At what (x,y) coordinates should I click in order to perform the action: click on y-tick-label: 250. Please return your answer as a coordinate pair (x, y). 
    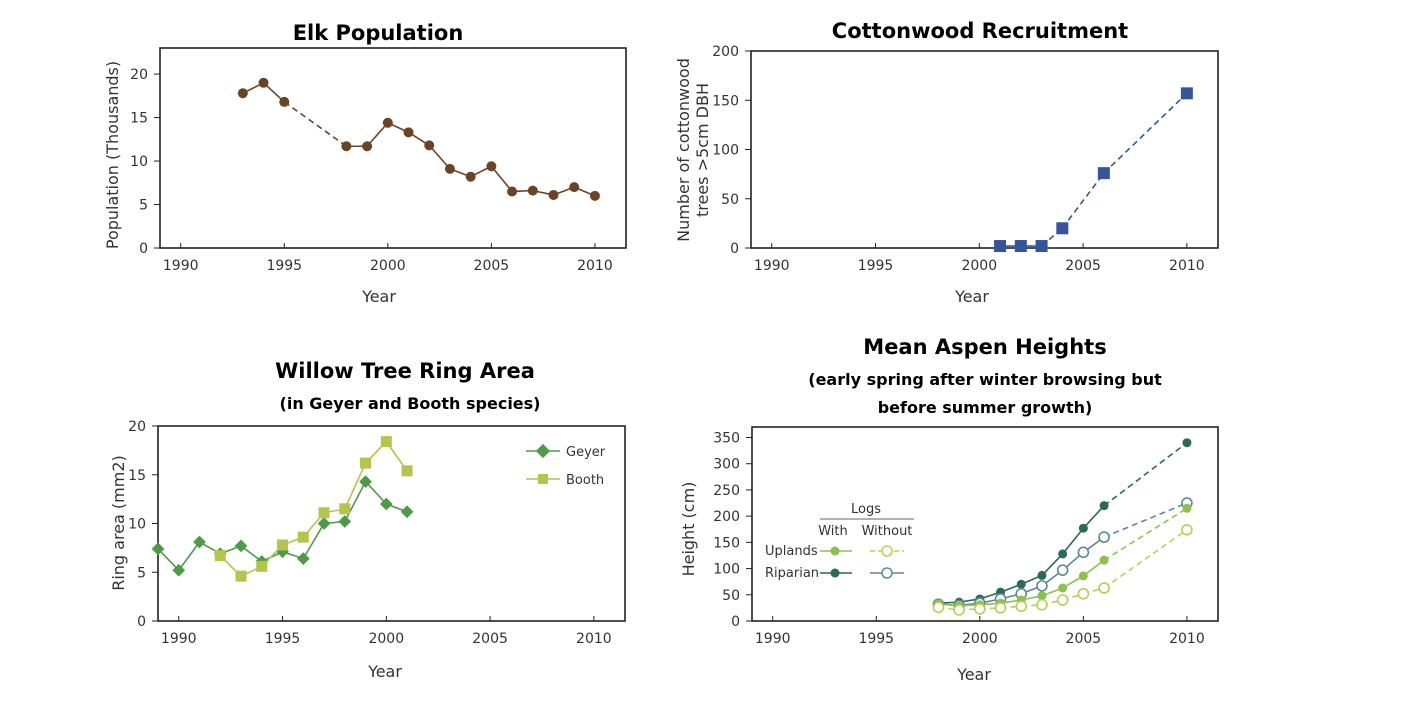
    Looking at the image, I should click on (726, 491).